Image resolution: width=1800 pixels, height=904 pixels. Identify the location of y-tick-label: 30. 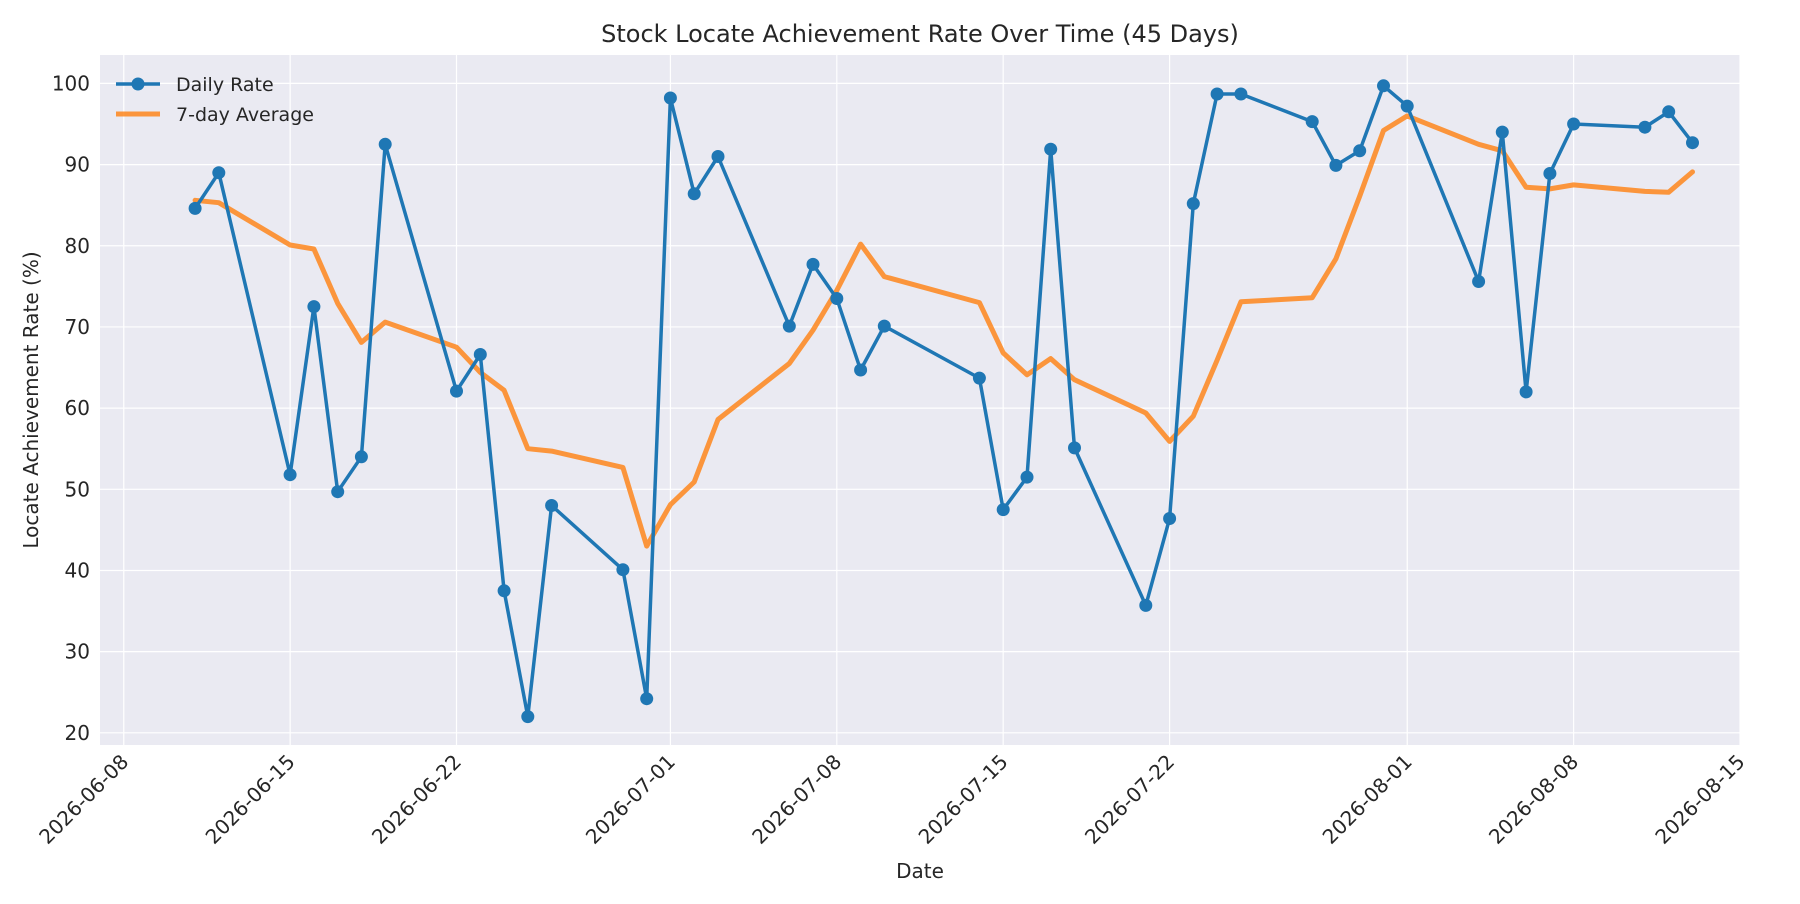
(77, 652).